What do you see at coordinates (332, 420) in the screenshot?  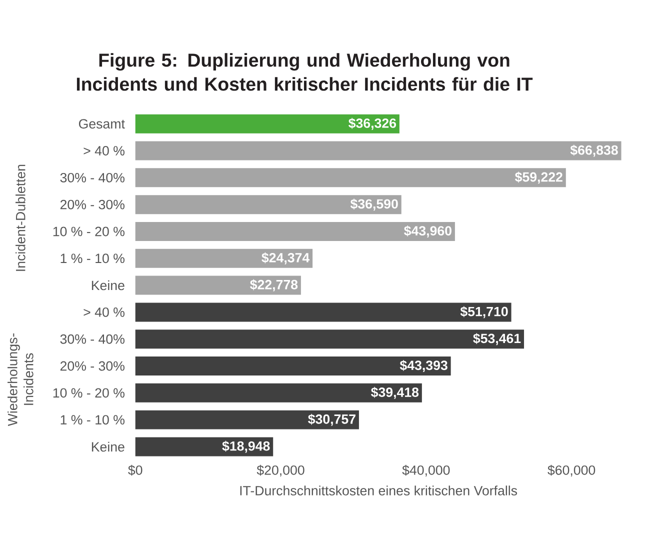 I see `data-label: $30,757` at bounding box center [332, 420].